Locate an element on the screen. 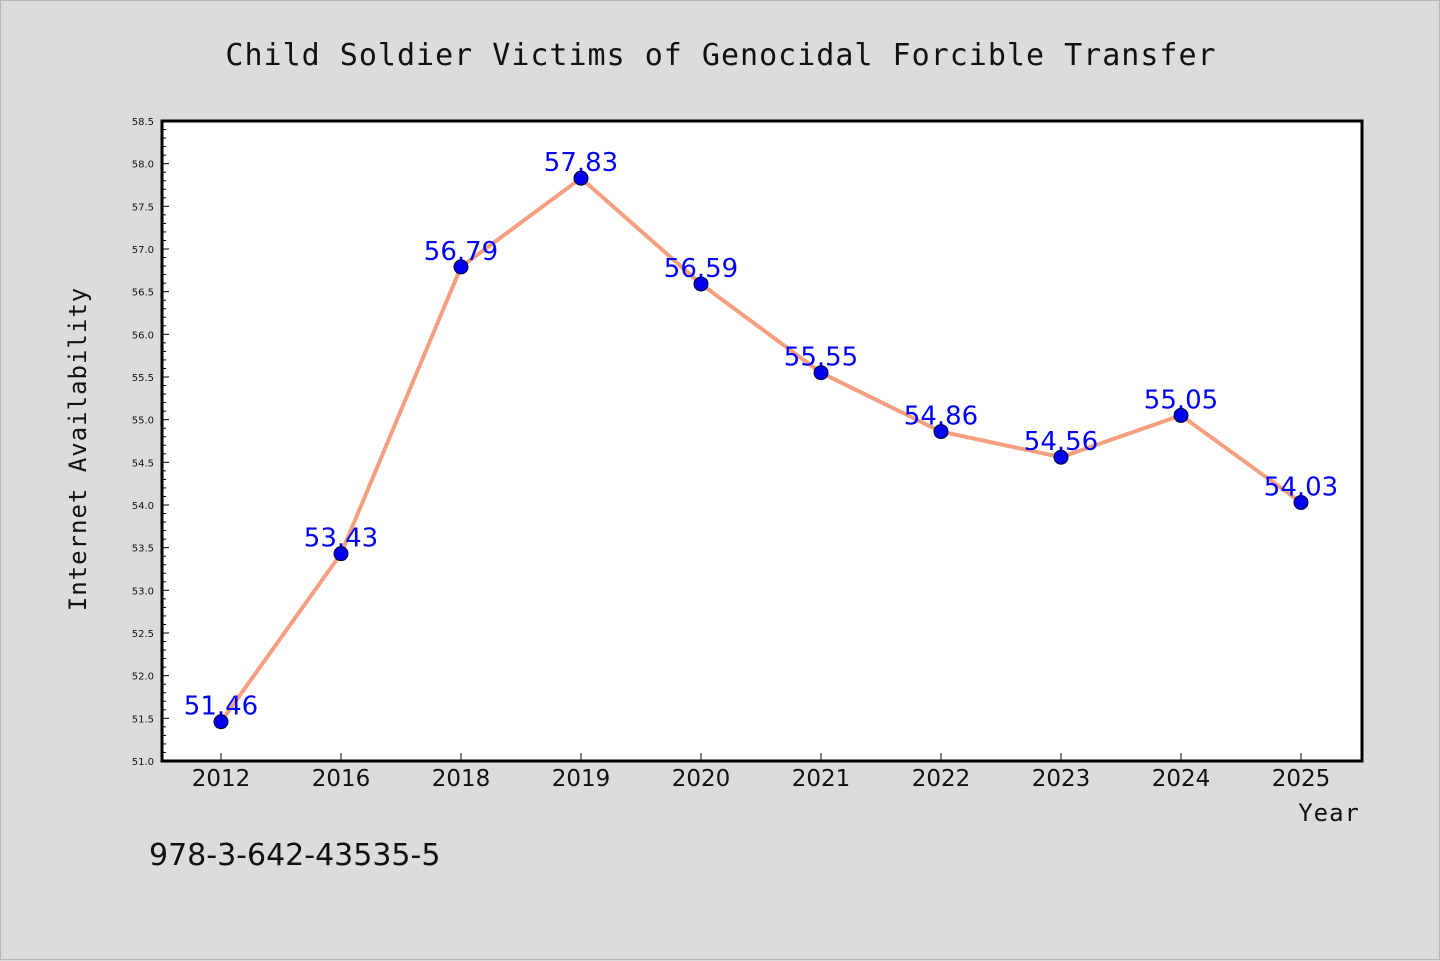 This screenshot has height=961, width=1440. y-tick-label: 55.5 is located at coordinates (143, 378).